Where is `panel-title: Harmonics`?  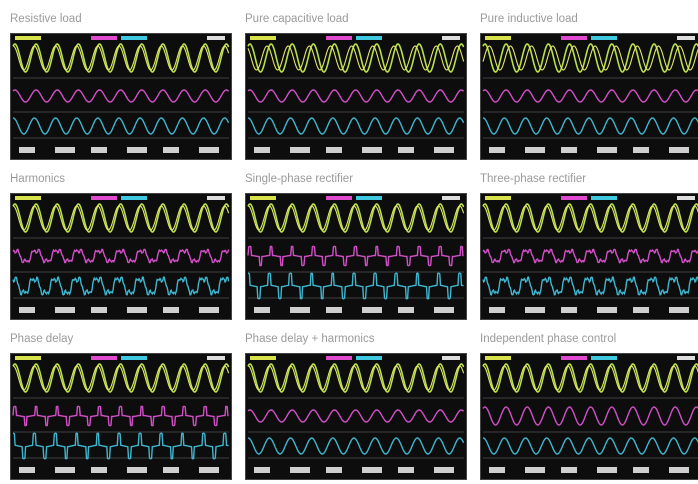 panel-title: Harmonics is located at coordinates (37, 179).